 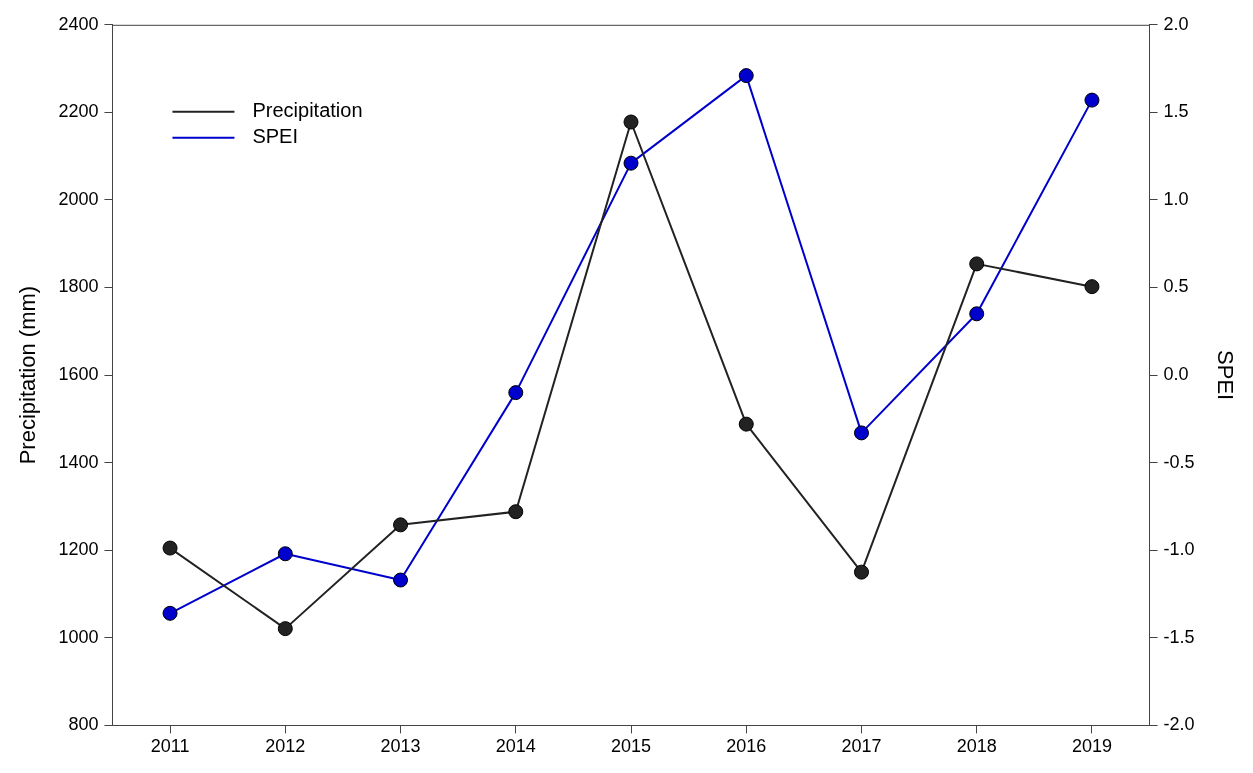 I want to click on y-axis-title: Precipitation (mm), so click(x=28, y=375).